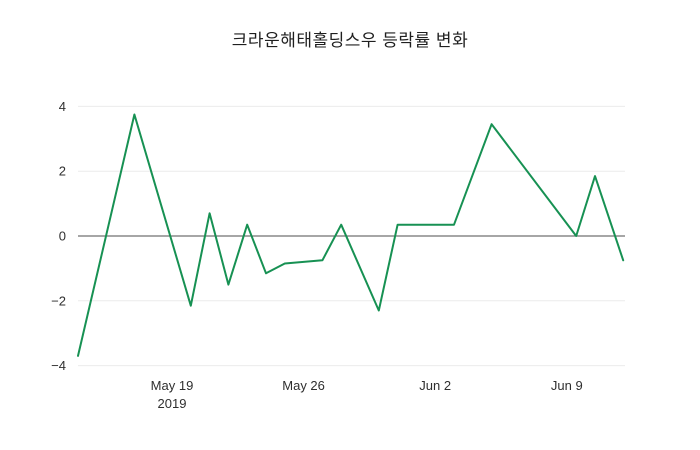 The image size is (700, 450). Describe the element at coordinates (62, 236) in the screenshot. I see `y-tick-label: 0` at that location.